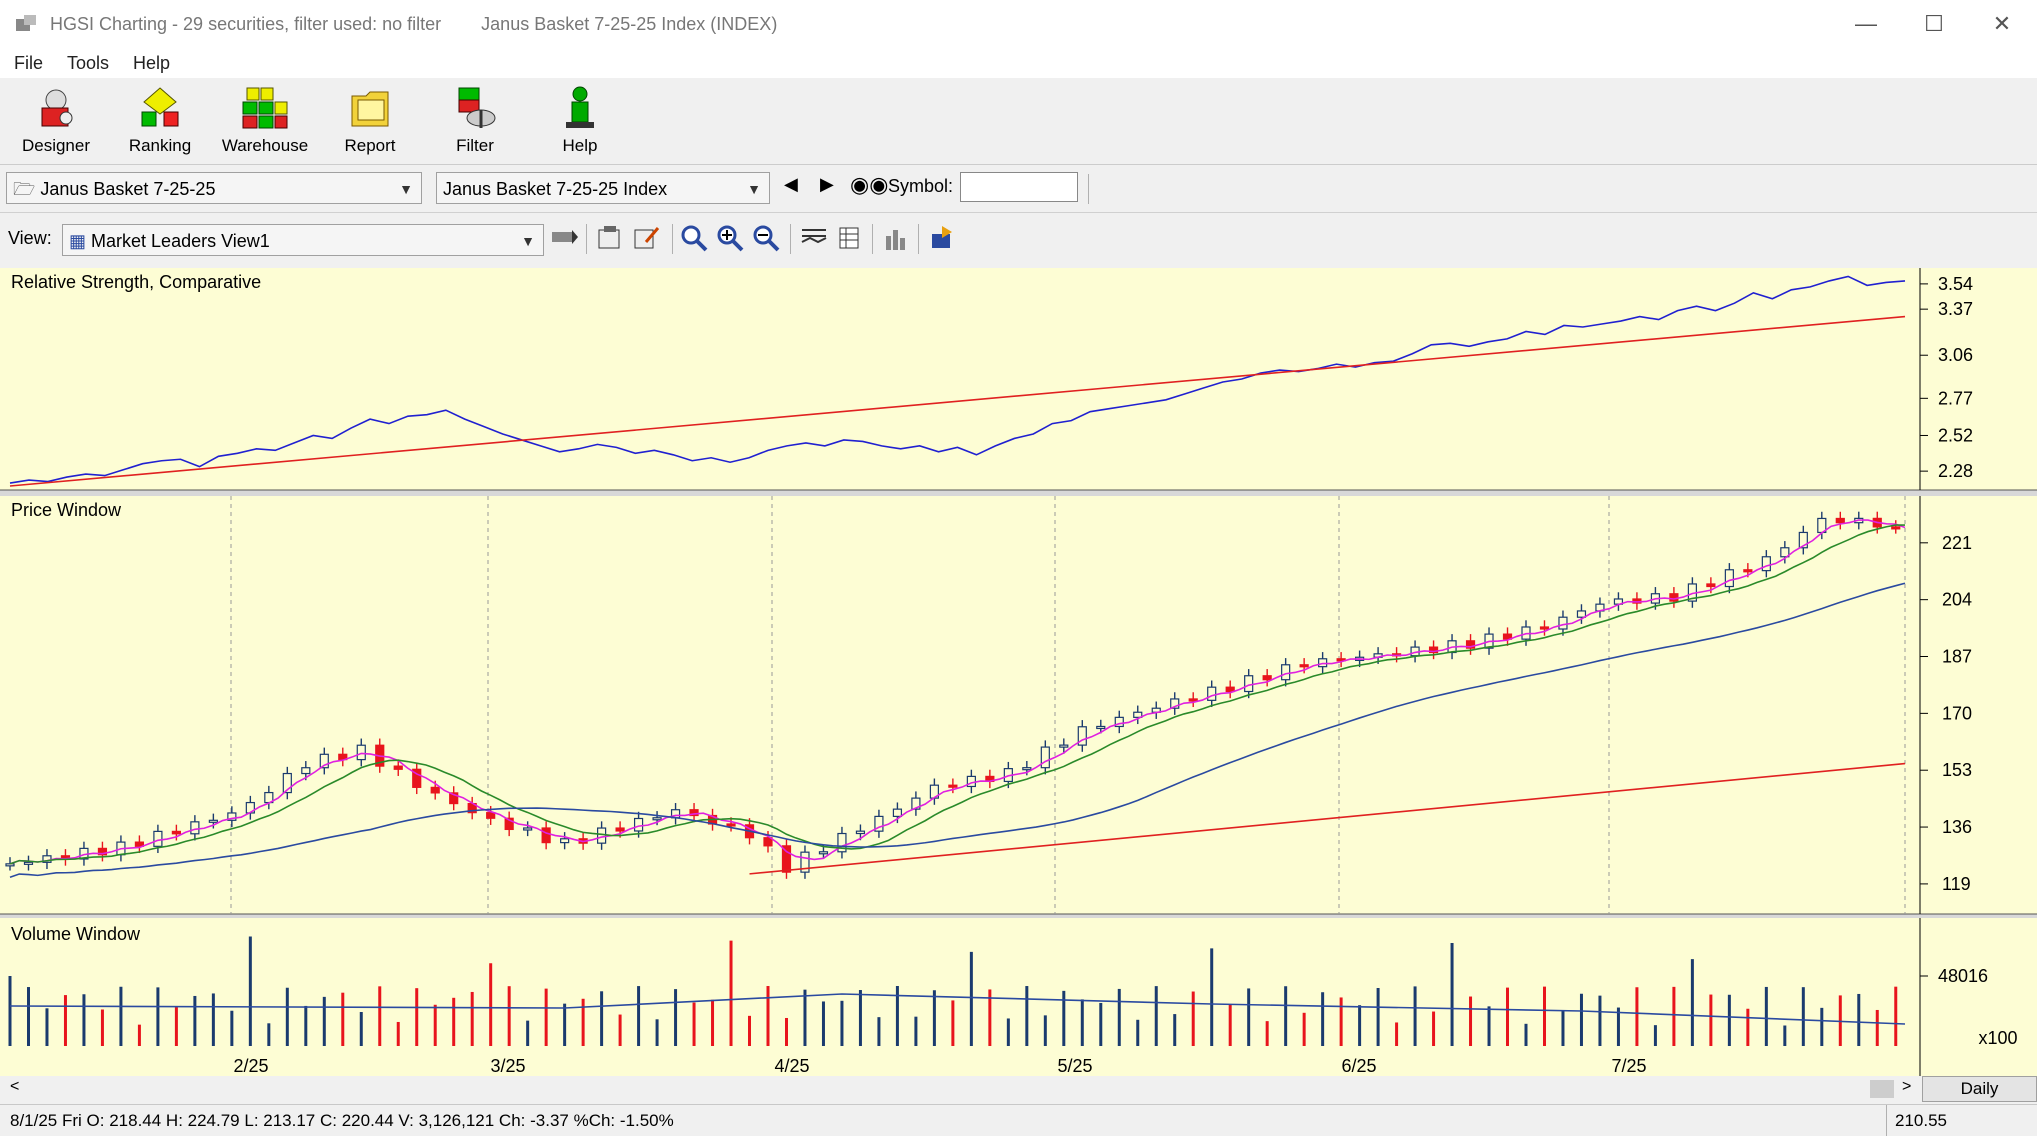 The height and width of the screenshot is (1136, 2037). I want to click on basket-select: 🗁 Janus Basket 7-25-25 ▼, so click(214, 188).